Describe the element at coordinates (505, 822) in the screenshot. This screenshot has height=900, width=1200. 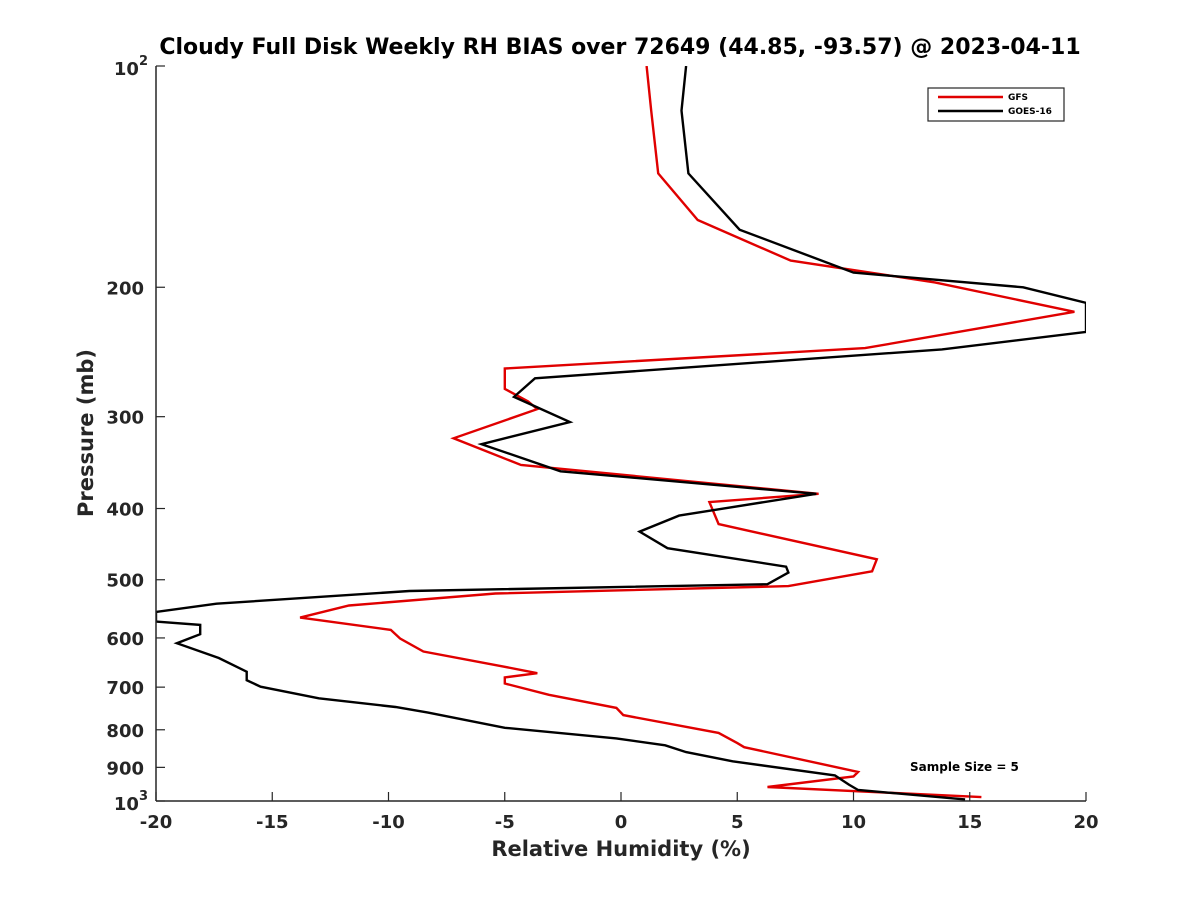
I see `x-tick-label: -5` at that location.